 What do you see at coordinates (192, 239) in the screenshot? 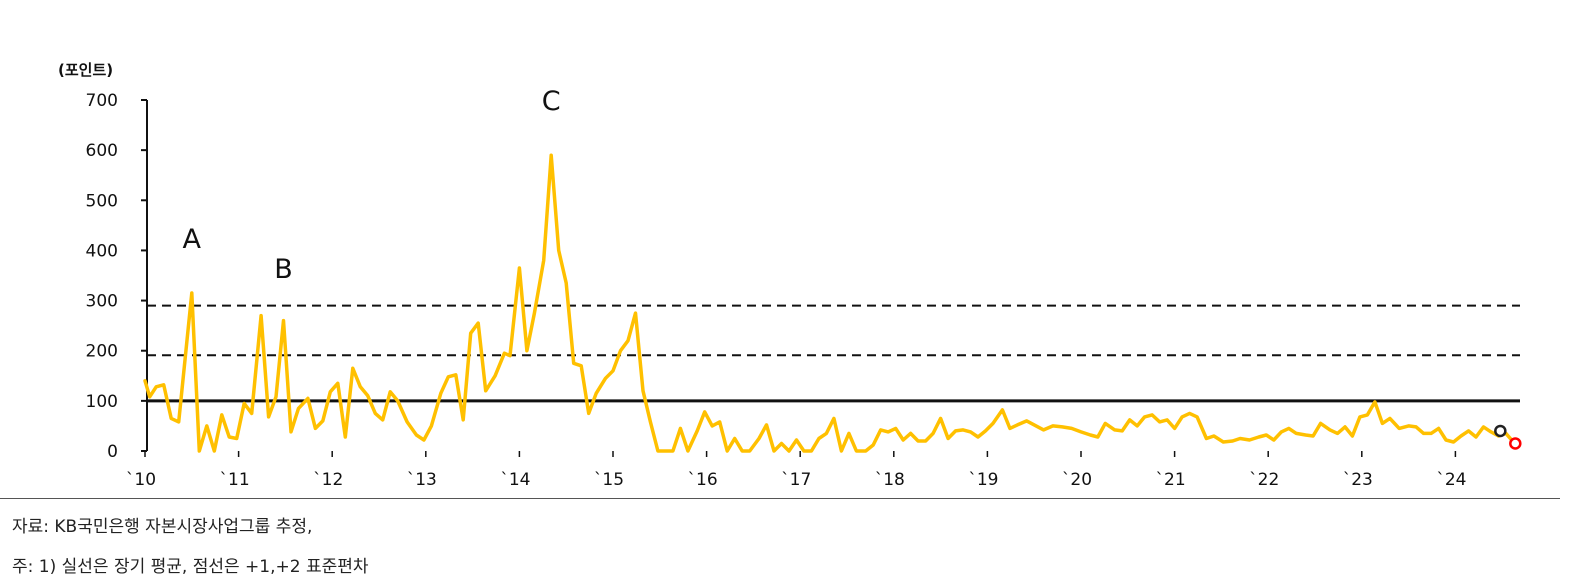
I see `annotation-label: A` at bounding box center [192, 239].